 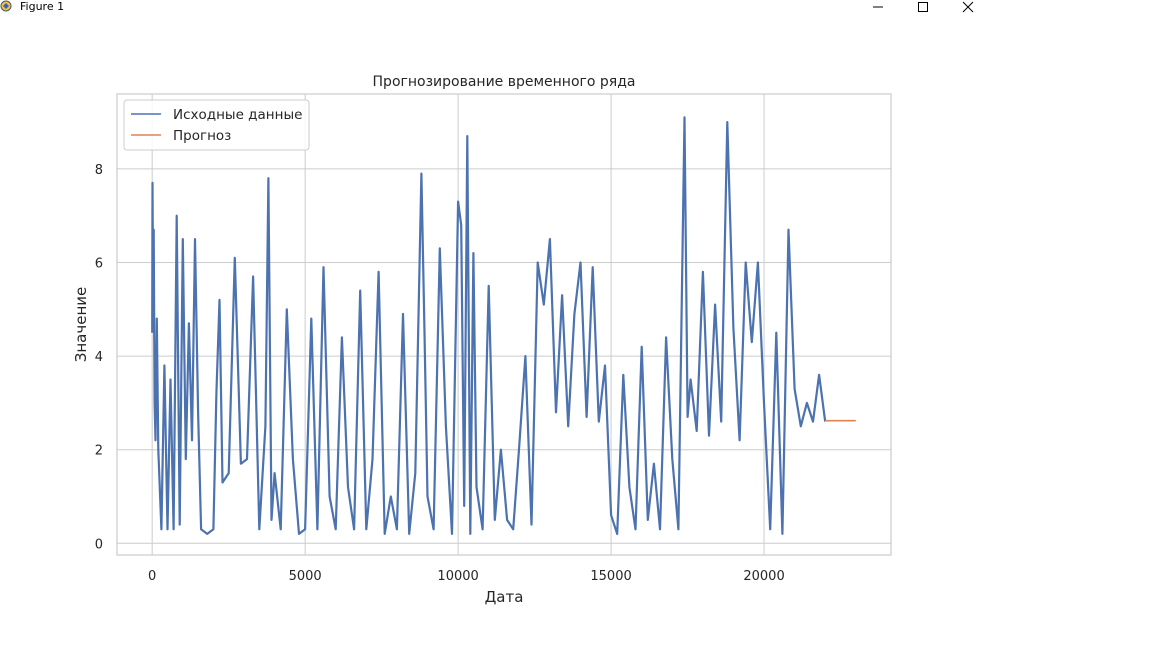 I want to click on close-icon, so click(x=968, y=7).